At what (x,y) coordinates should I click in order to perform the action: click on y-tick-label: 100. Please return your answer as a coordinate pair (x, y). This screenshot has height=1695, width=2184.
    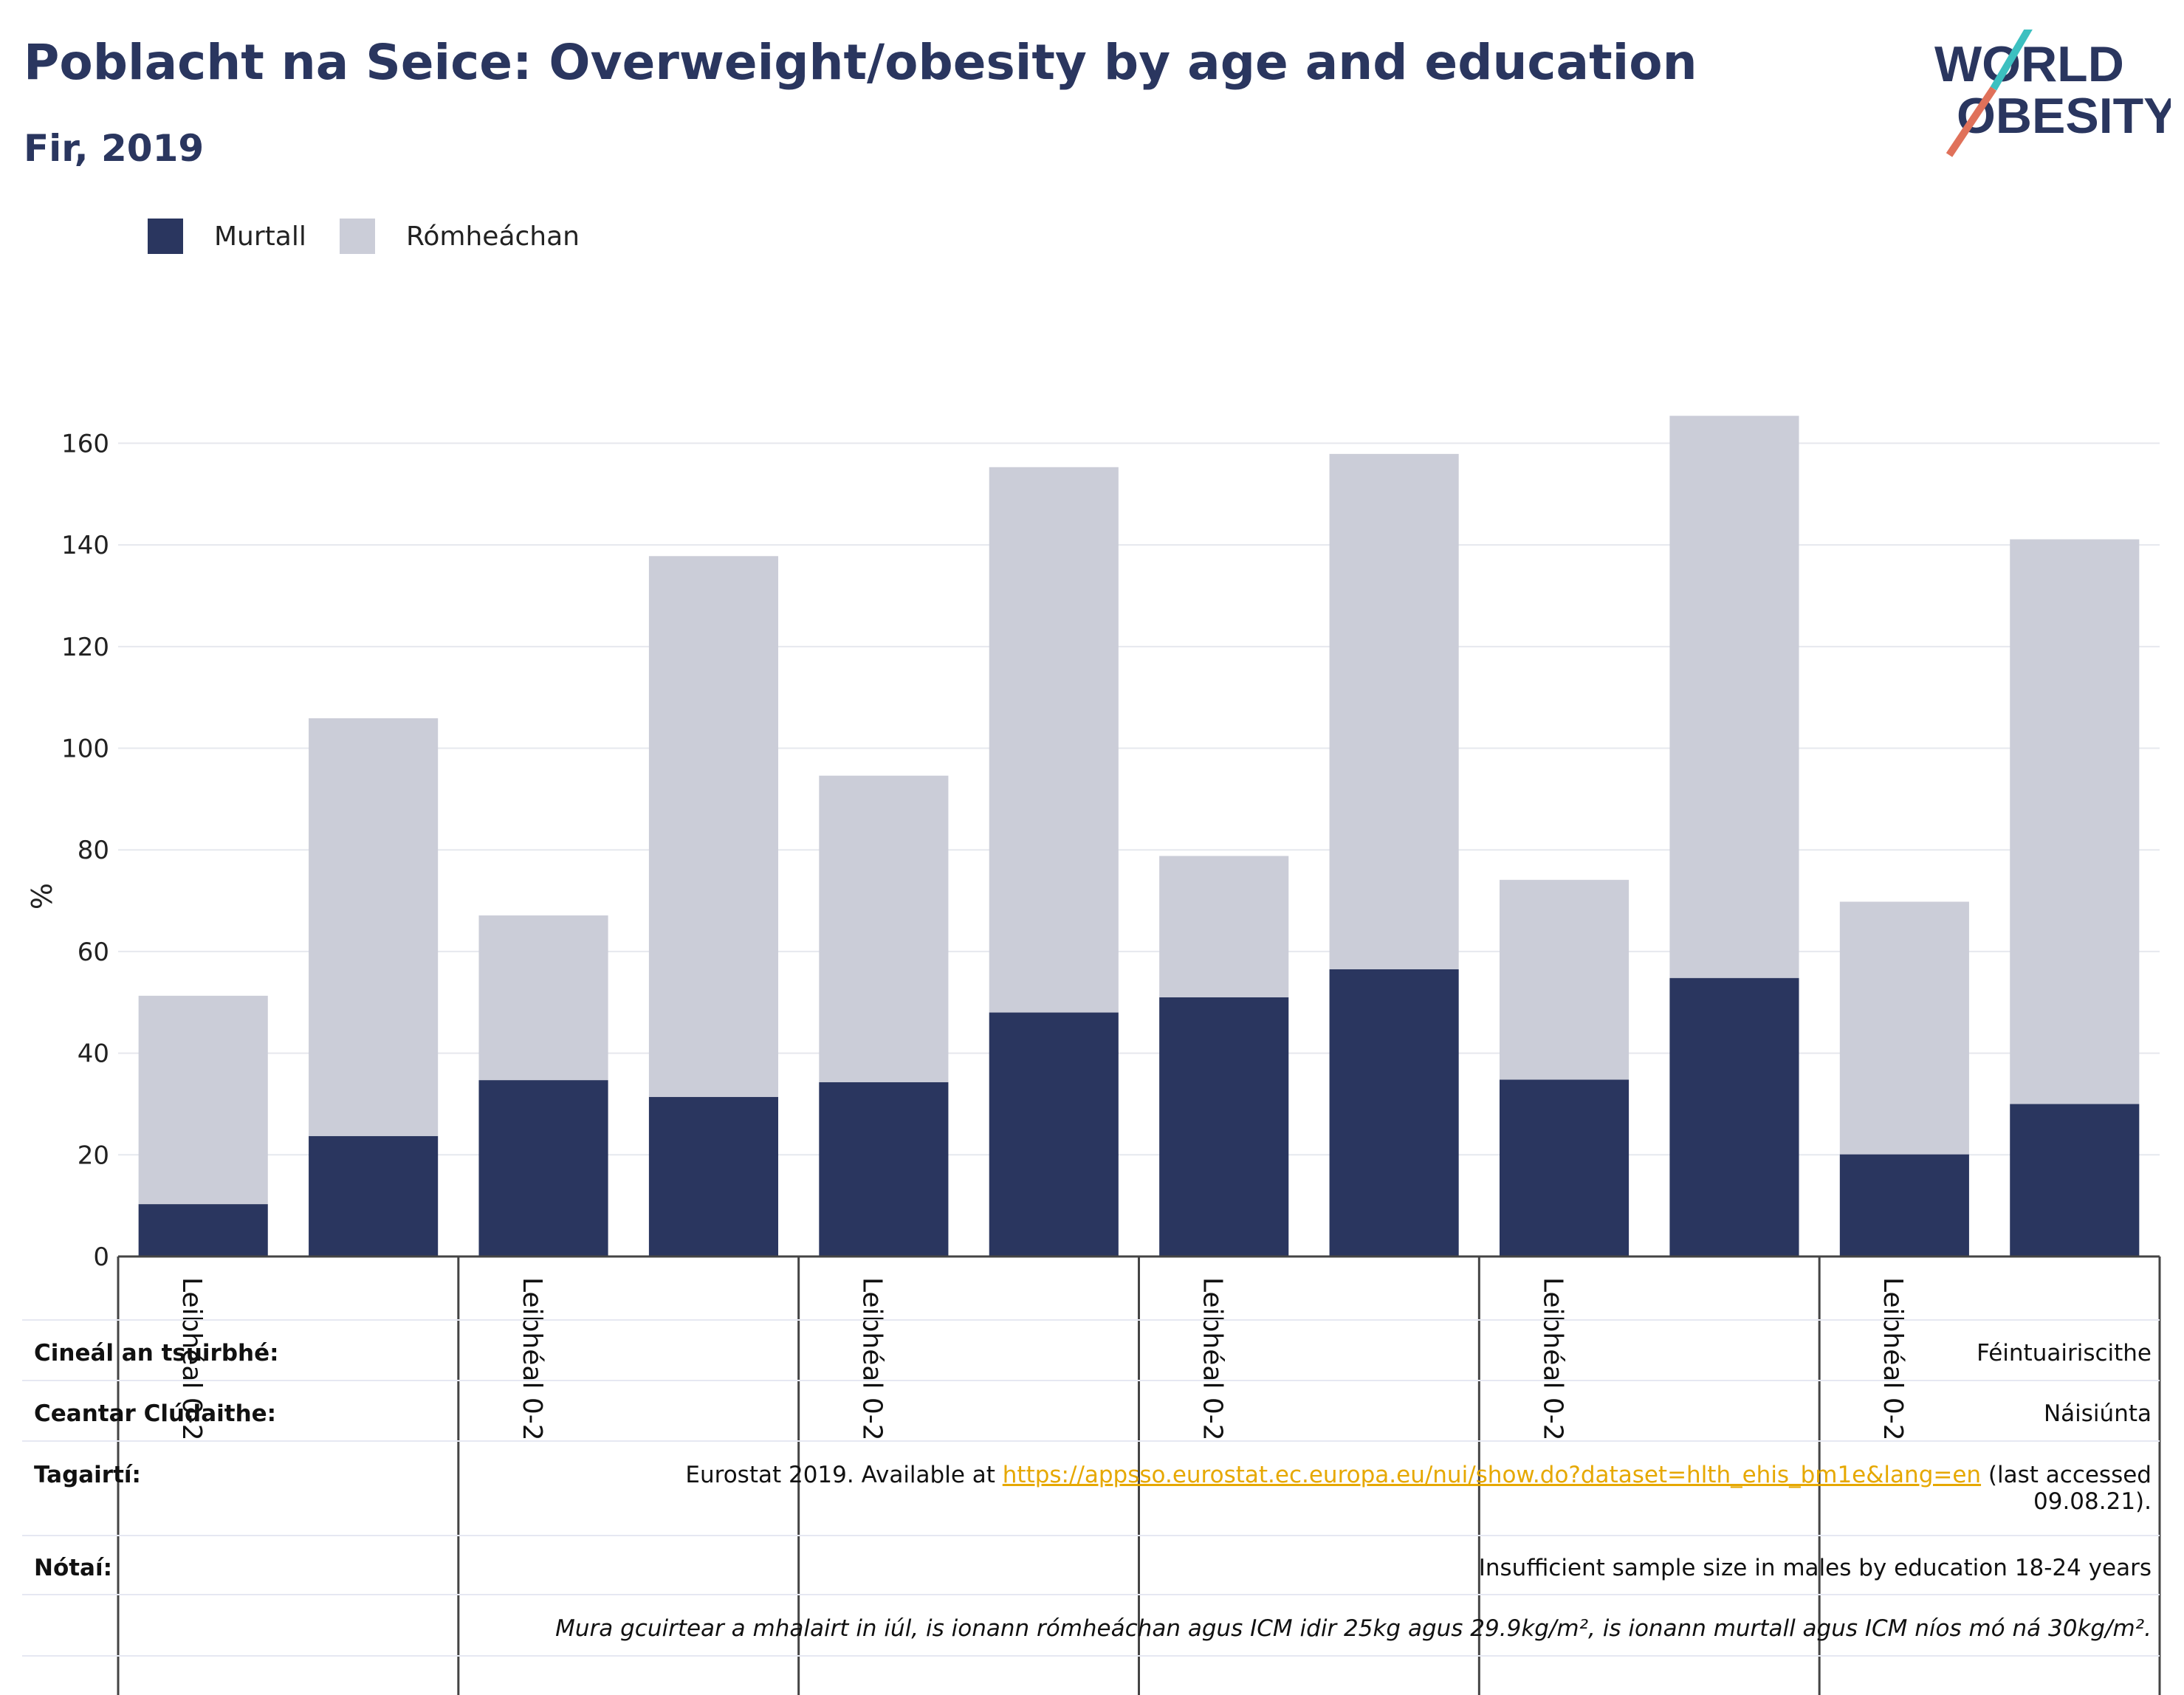
    Looking at the image, I should click on (85, 749).